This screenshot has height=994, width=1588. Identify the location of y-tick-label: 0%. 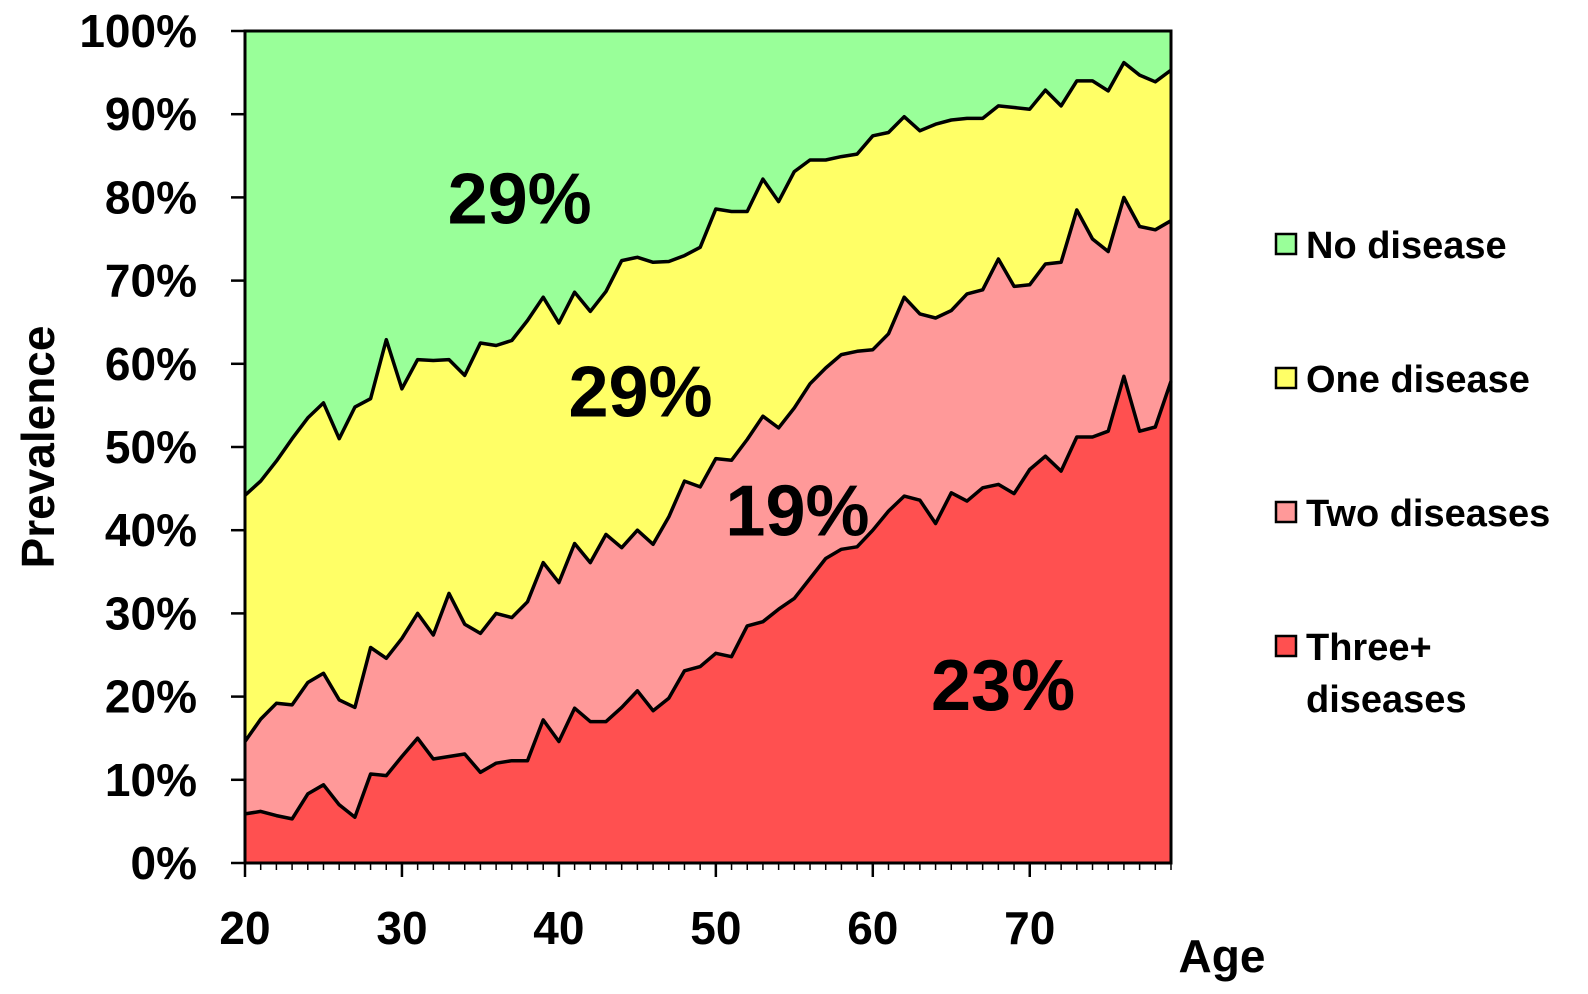
(164, 863).